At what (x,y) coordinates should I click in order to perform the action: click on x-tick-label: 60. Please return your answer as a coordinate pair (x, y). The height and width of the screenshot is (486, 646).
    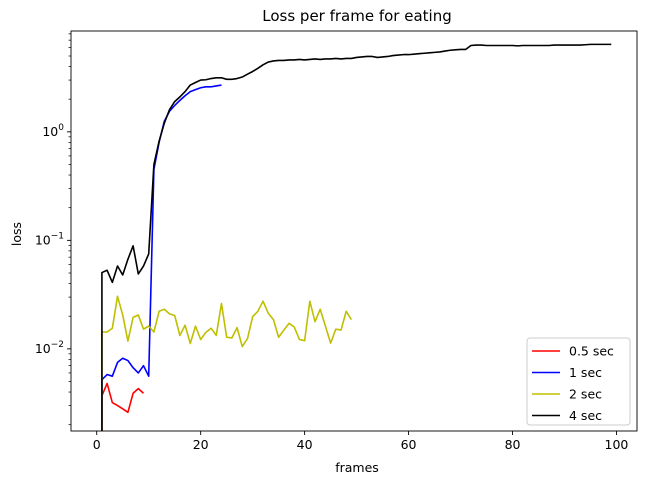
    Looking at the image, I should click on (409, 444).